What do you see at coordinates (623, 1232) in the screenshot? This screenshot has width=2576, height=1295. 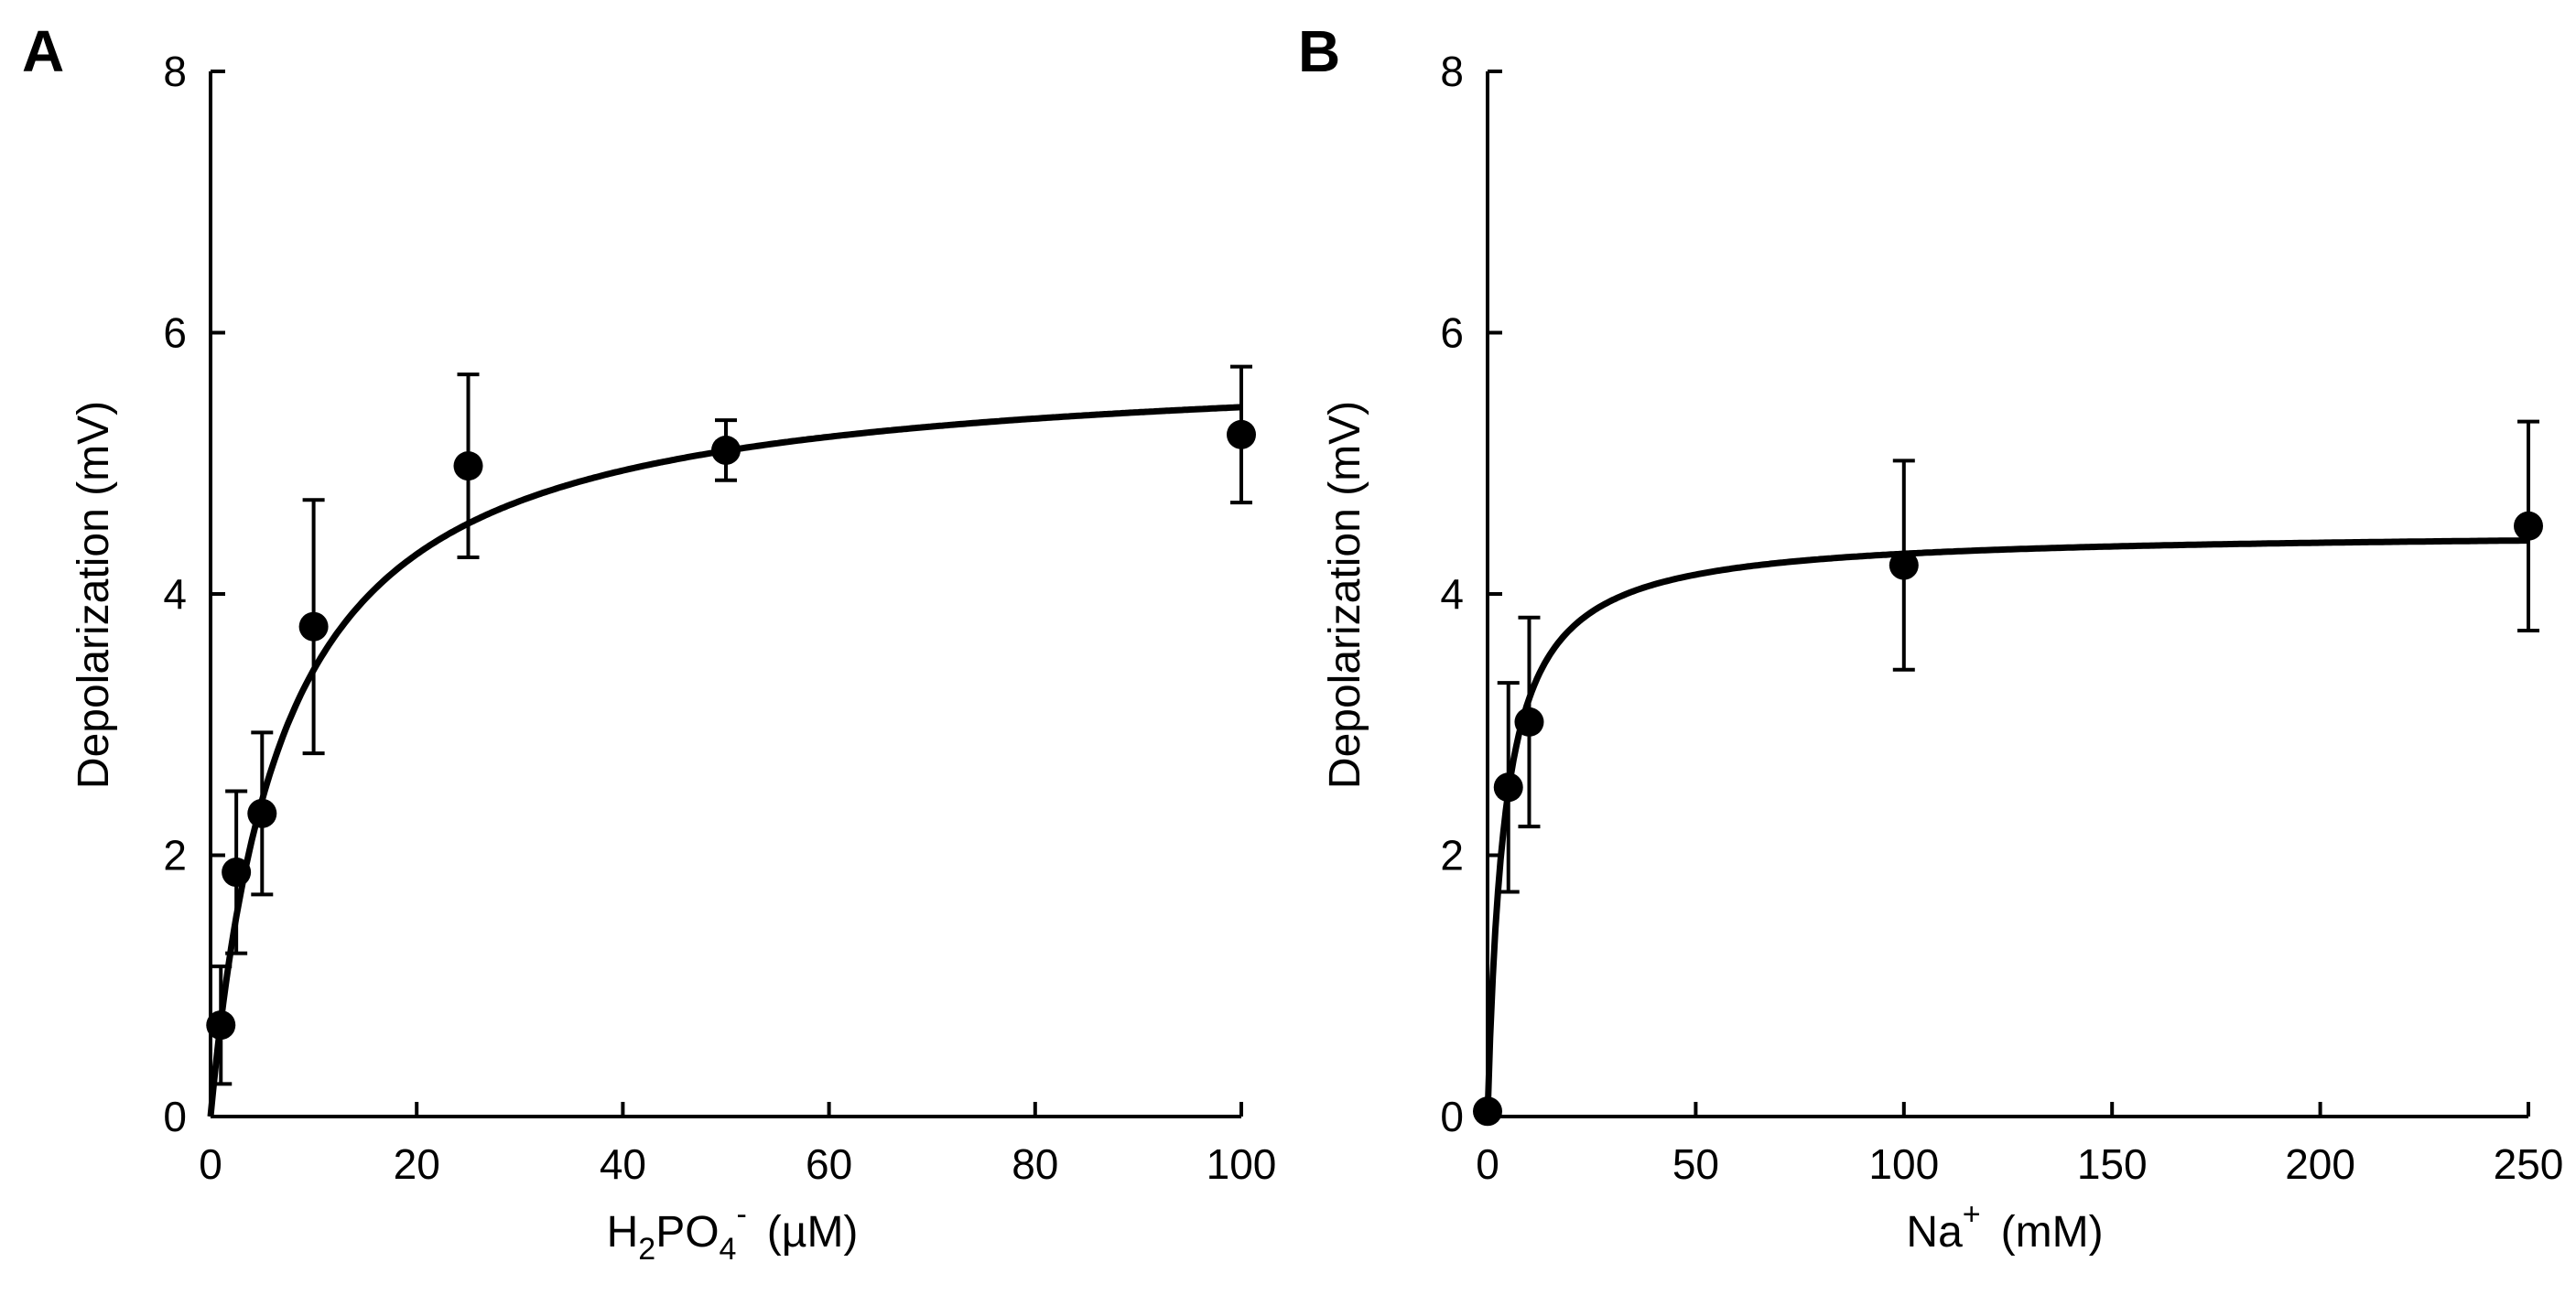 I see `x-title-main: H` at bounding box center [623, 1232].